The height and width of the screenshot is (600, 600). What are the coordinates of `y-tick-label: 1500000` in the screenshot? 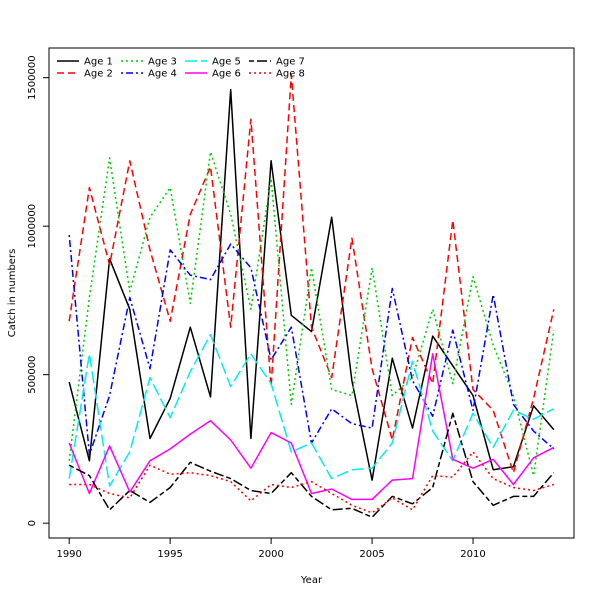 It's located at (32, 77).